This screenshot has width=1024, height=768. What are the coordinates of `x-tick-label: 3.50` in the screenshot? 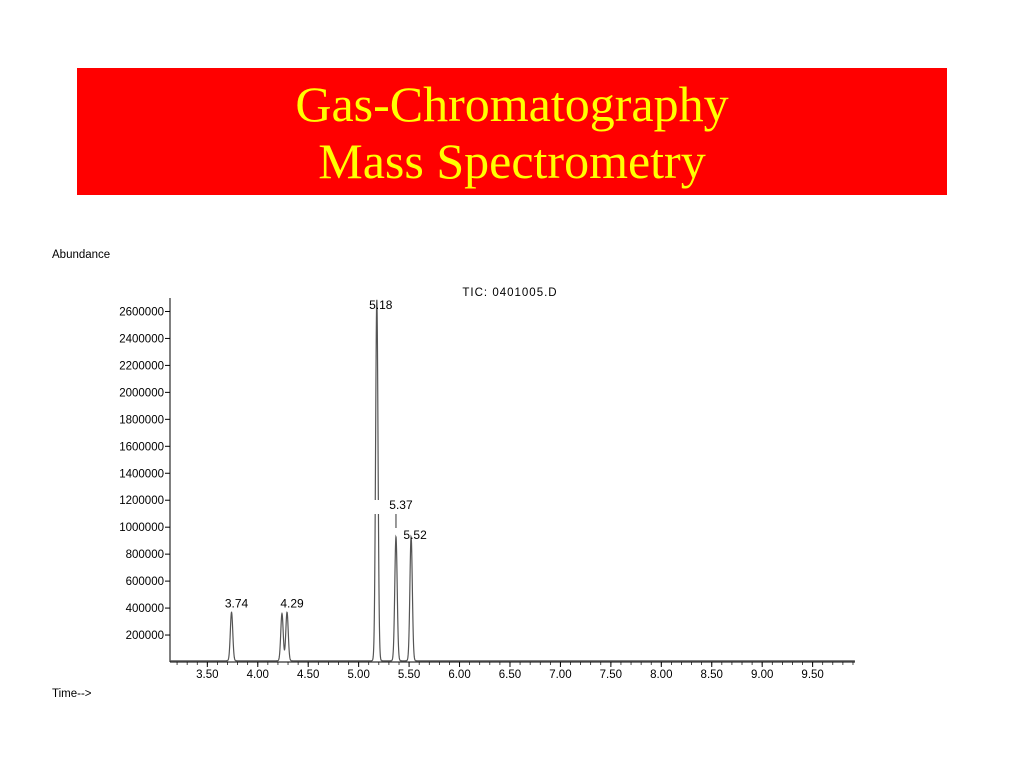 It's located at (207, 675).